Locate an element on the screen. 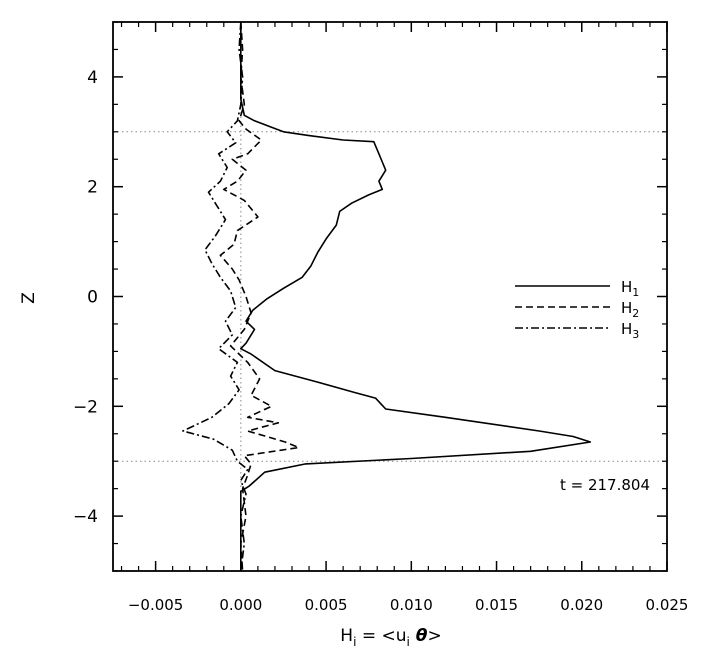  y-tick-label: 0 is located at coordinates (92, 298).